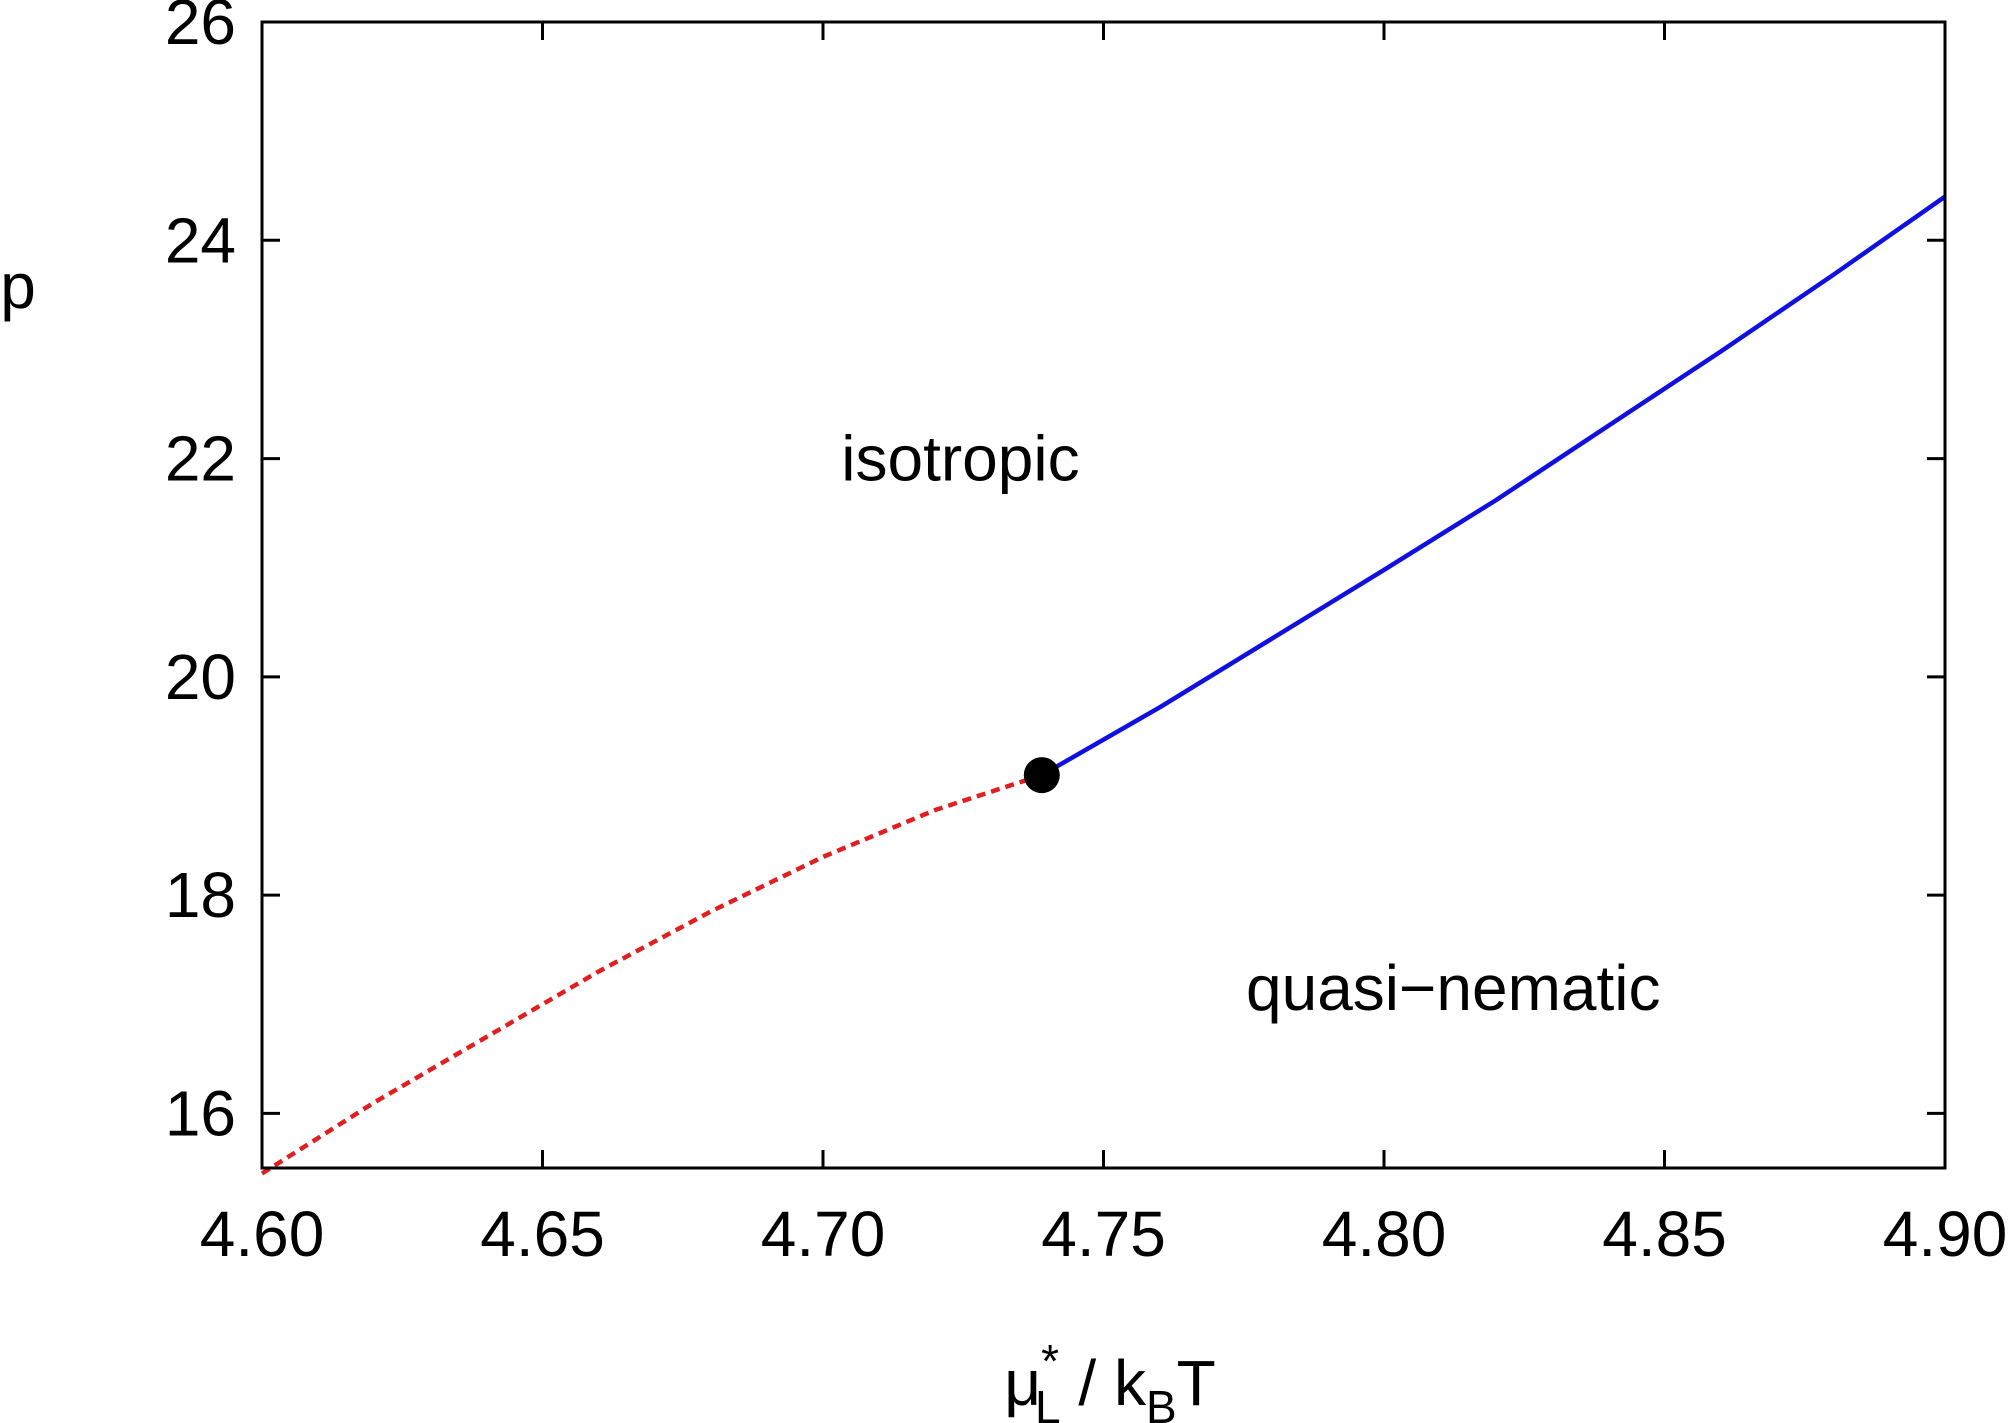  What do you see at coordinates (1110, 1379) in the screenshot?
I see `x-axis-label: μ* L / kBT` at bounding box center [1110, 1379].